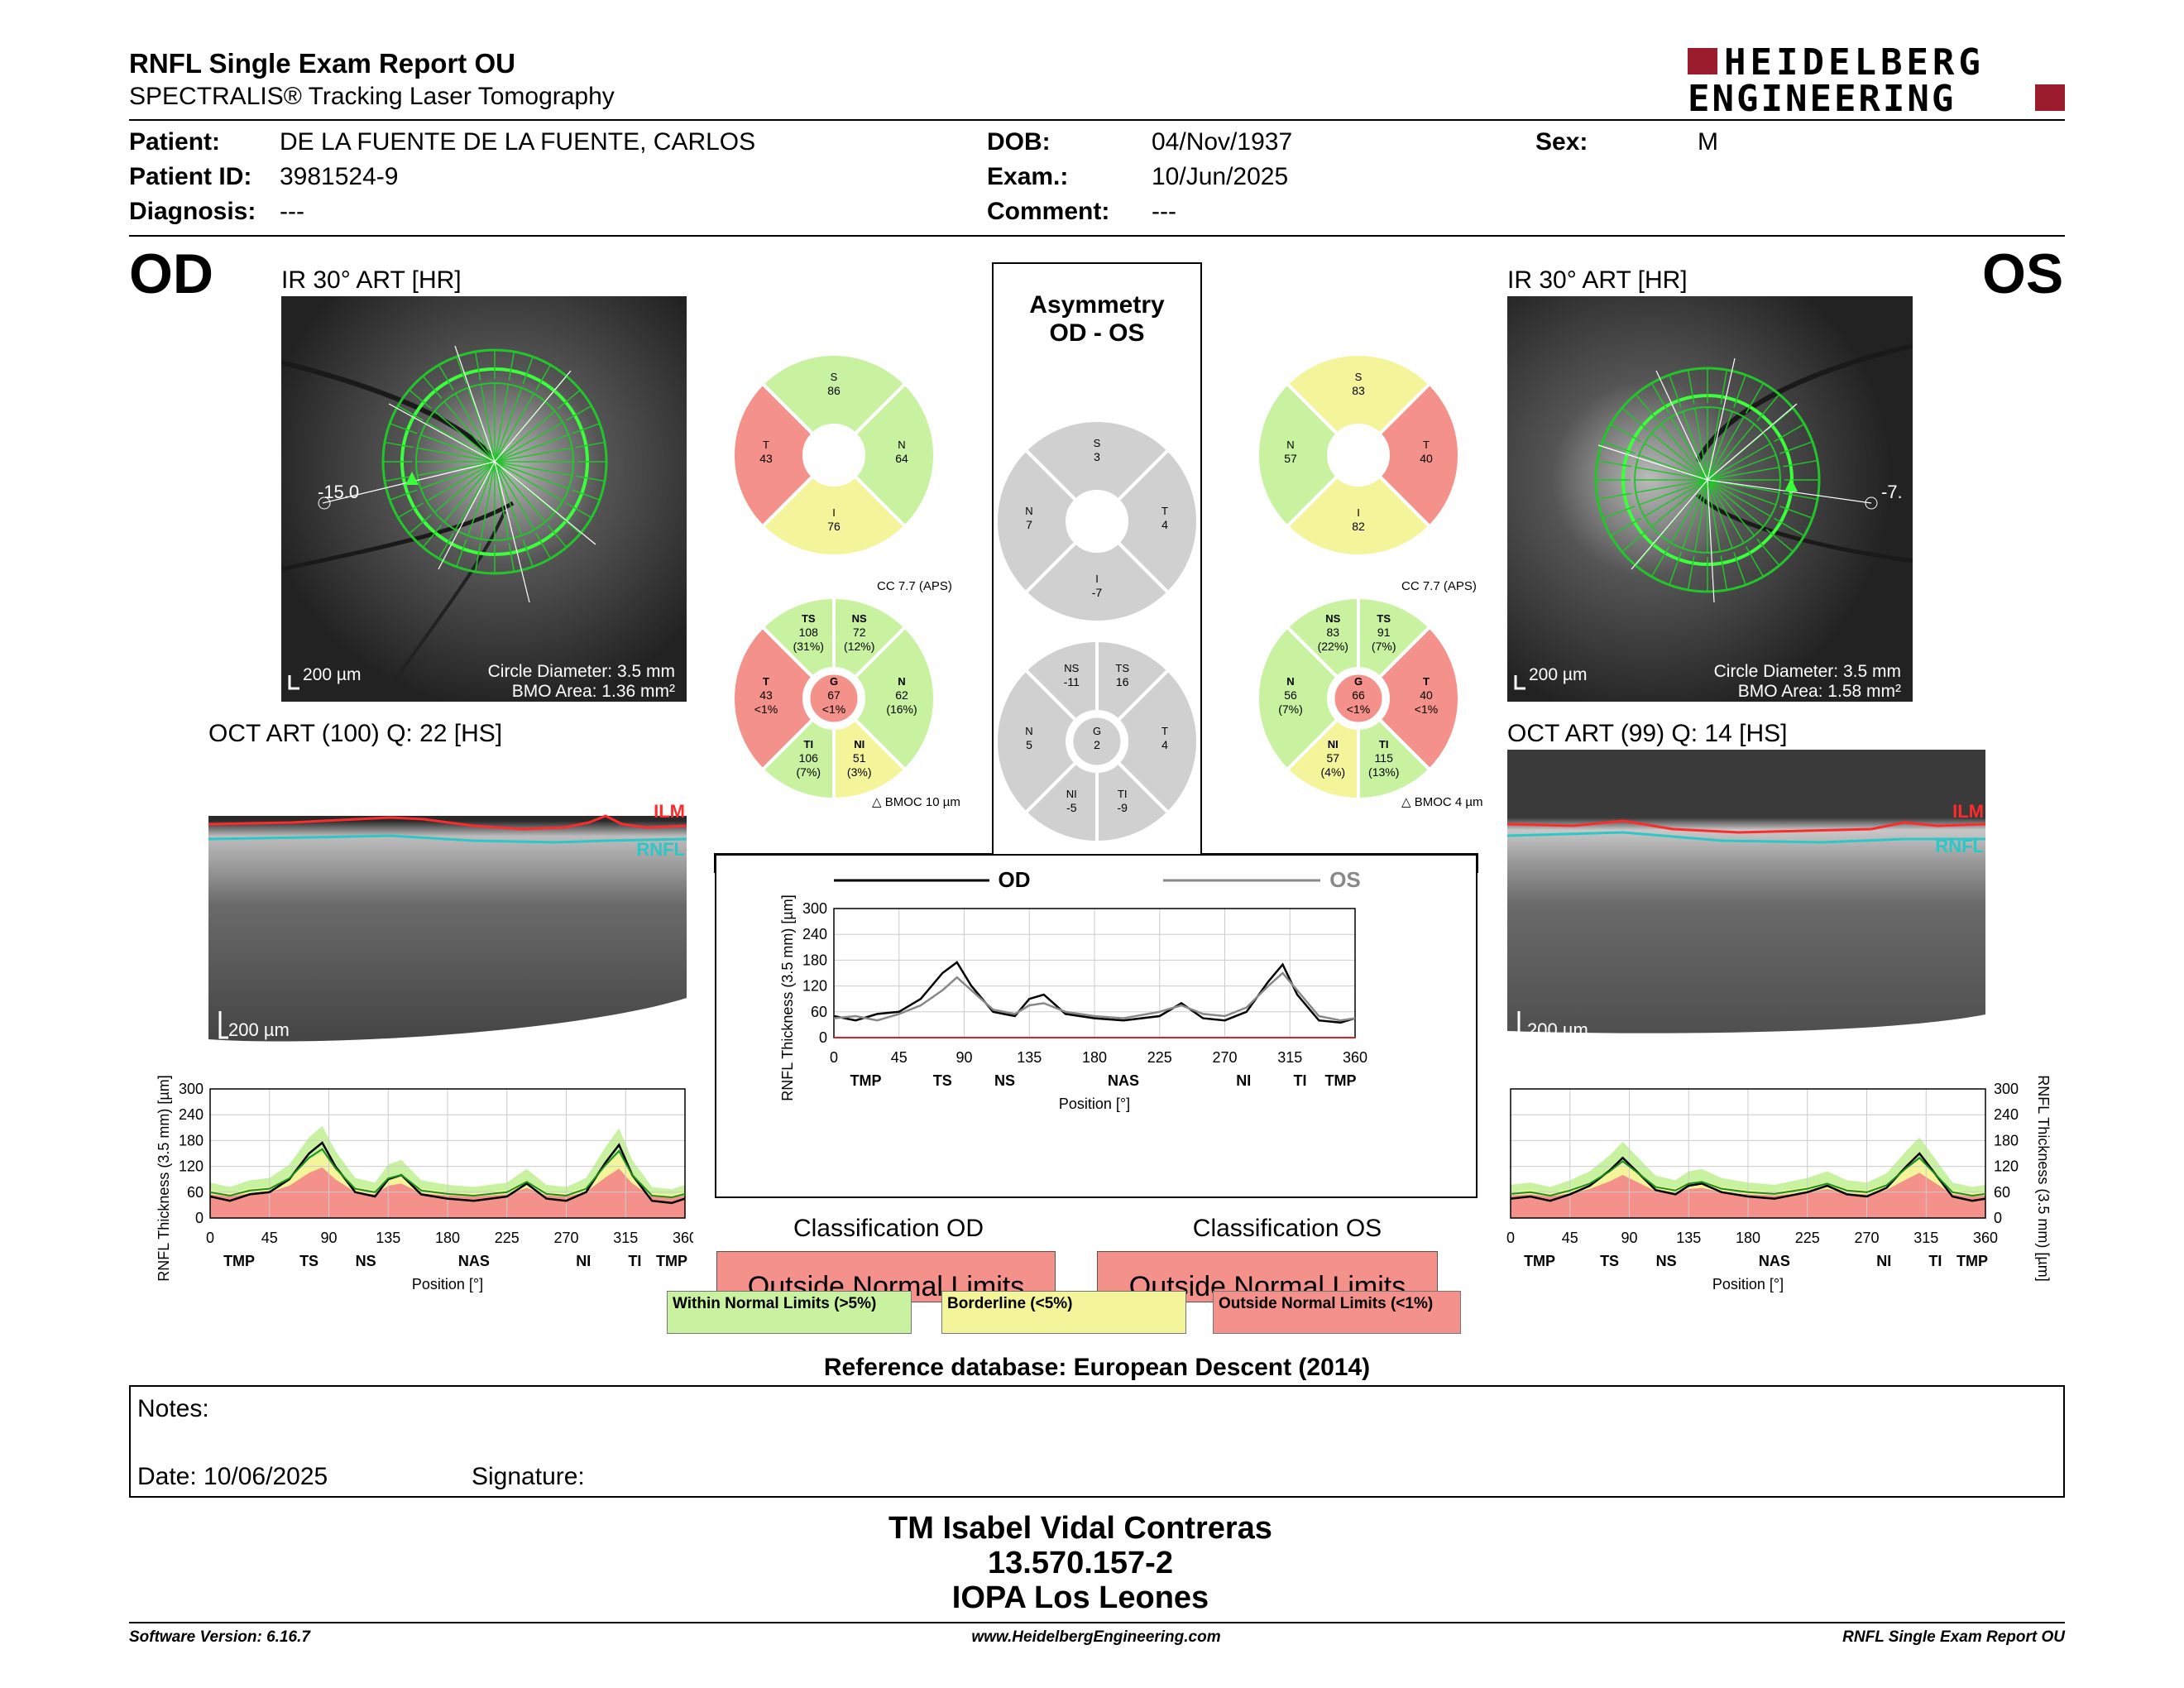  I want to click on od-bmo-area: BMO Area: 1.36 mm², so click(593, 691).